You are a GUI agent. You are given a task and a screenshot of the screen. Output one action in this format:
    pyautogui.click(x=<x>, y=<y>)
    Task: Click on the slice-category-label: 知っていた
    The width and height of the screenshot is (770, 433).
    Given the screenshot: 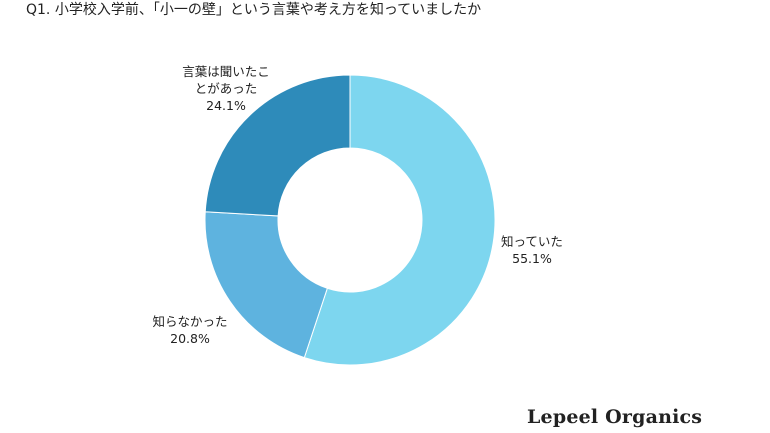 What is the action you would take?
    pyautogui.click(x=532, y=241)
    